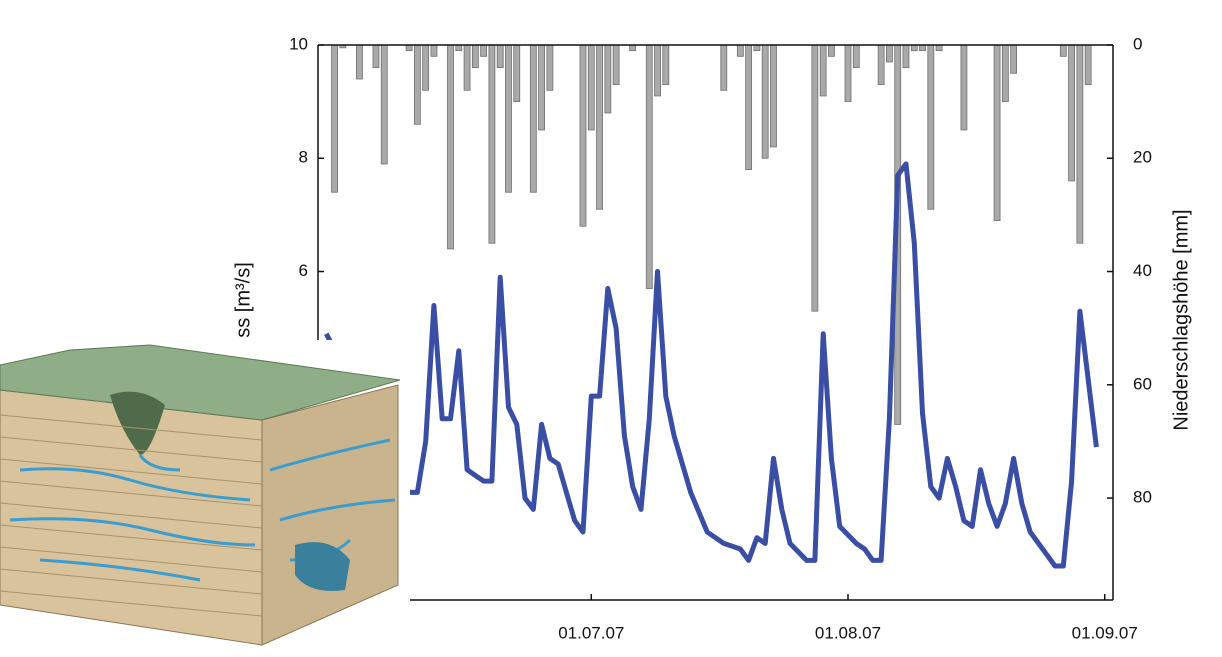 Image resolution: width=1222 pixels, height=657 pixels. I want to click on y2-tick-label: 40, so click(1142, 270).